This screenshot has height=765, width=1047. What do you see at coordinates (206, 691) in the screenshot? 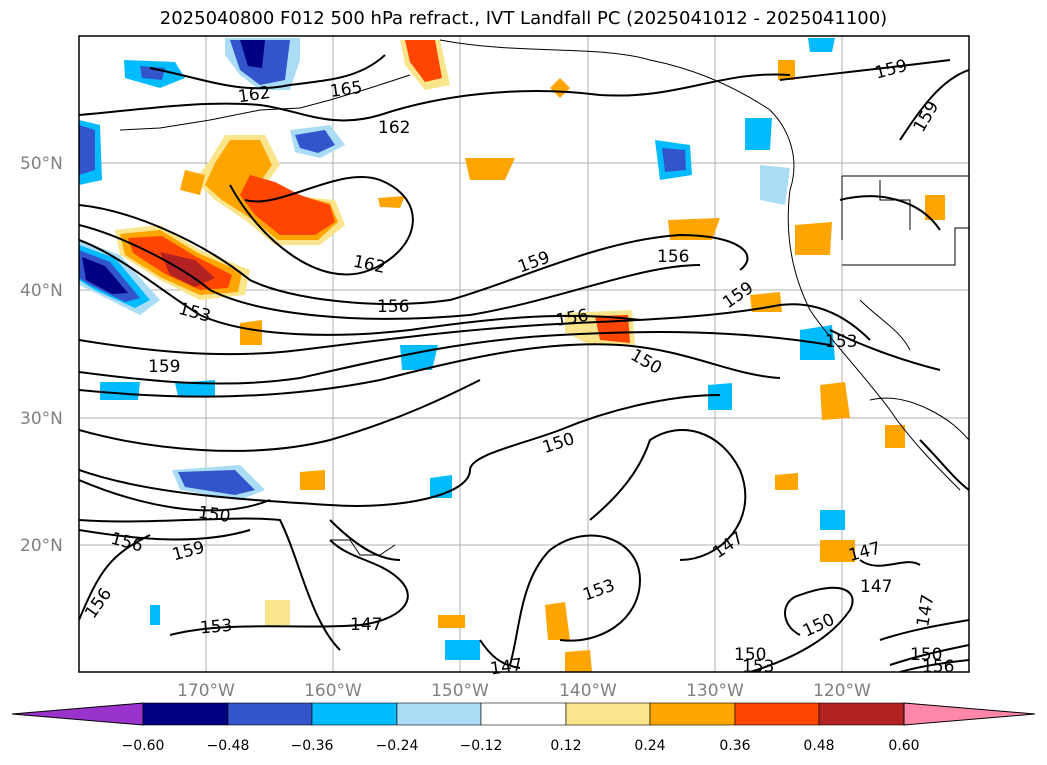
I see `lon-label: 170°W` at bounding box center [206, 691].